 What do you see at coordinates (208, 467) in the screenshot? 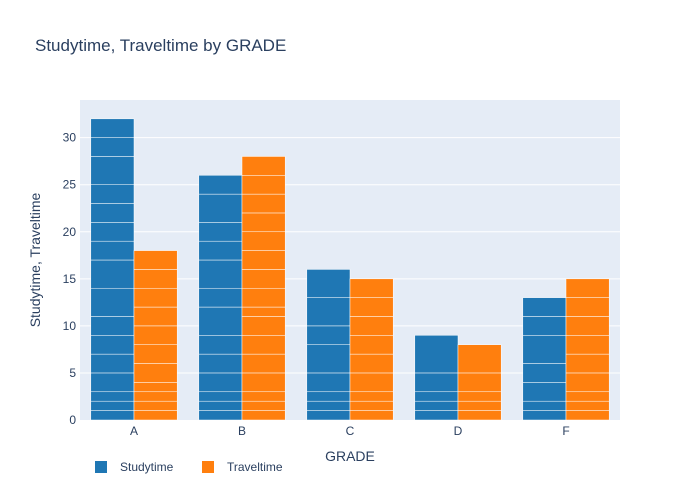
I see `legend-swatch-traveltime` at bounding box center [208, 467].